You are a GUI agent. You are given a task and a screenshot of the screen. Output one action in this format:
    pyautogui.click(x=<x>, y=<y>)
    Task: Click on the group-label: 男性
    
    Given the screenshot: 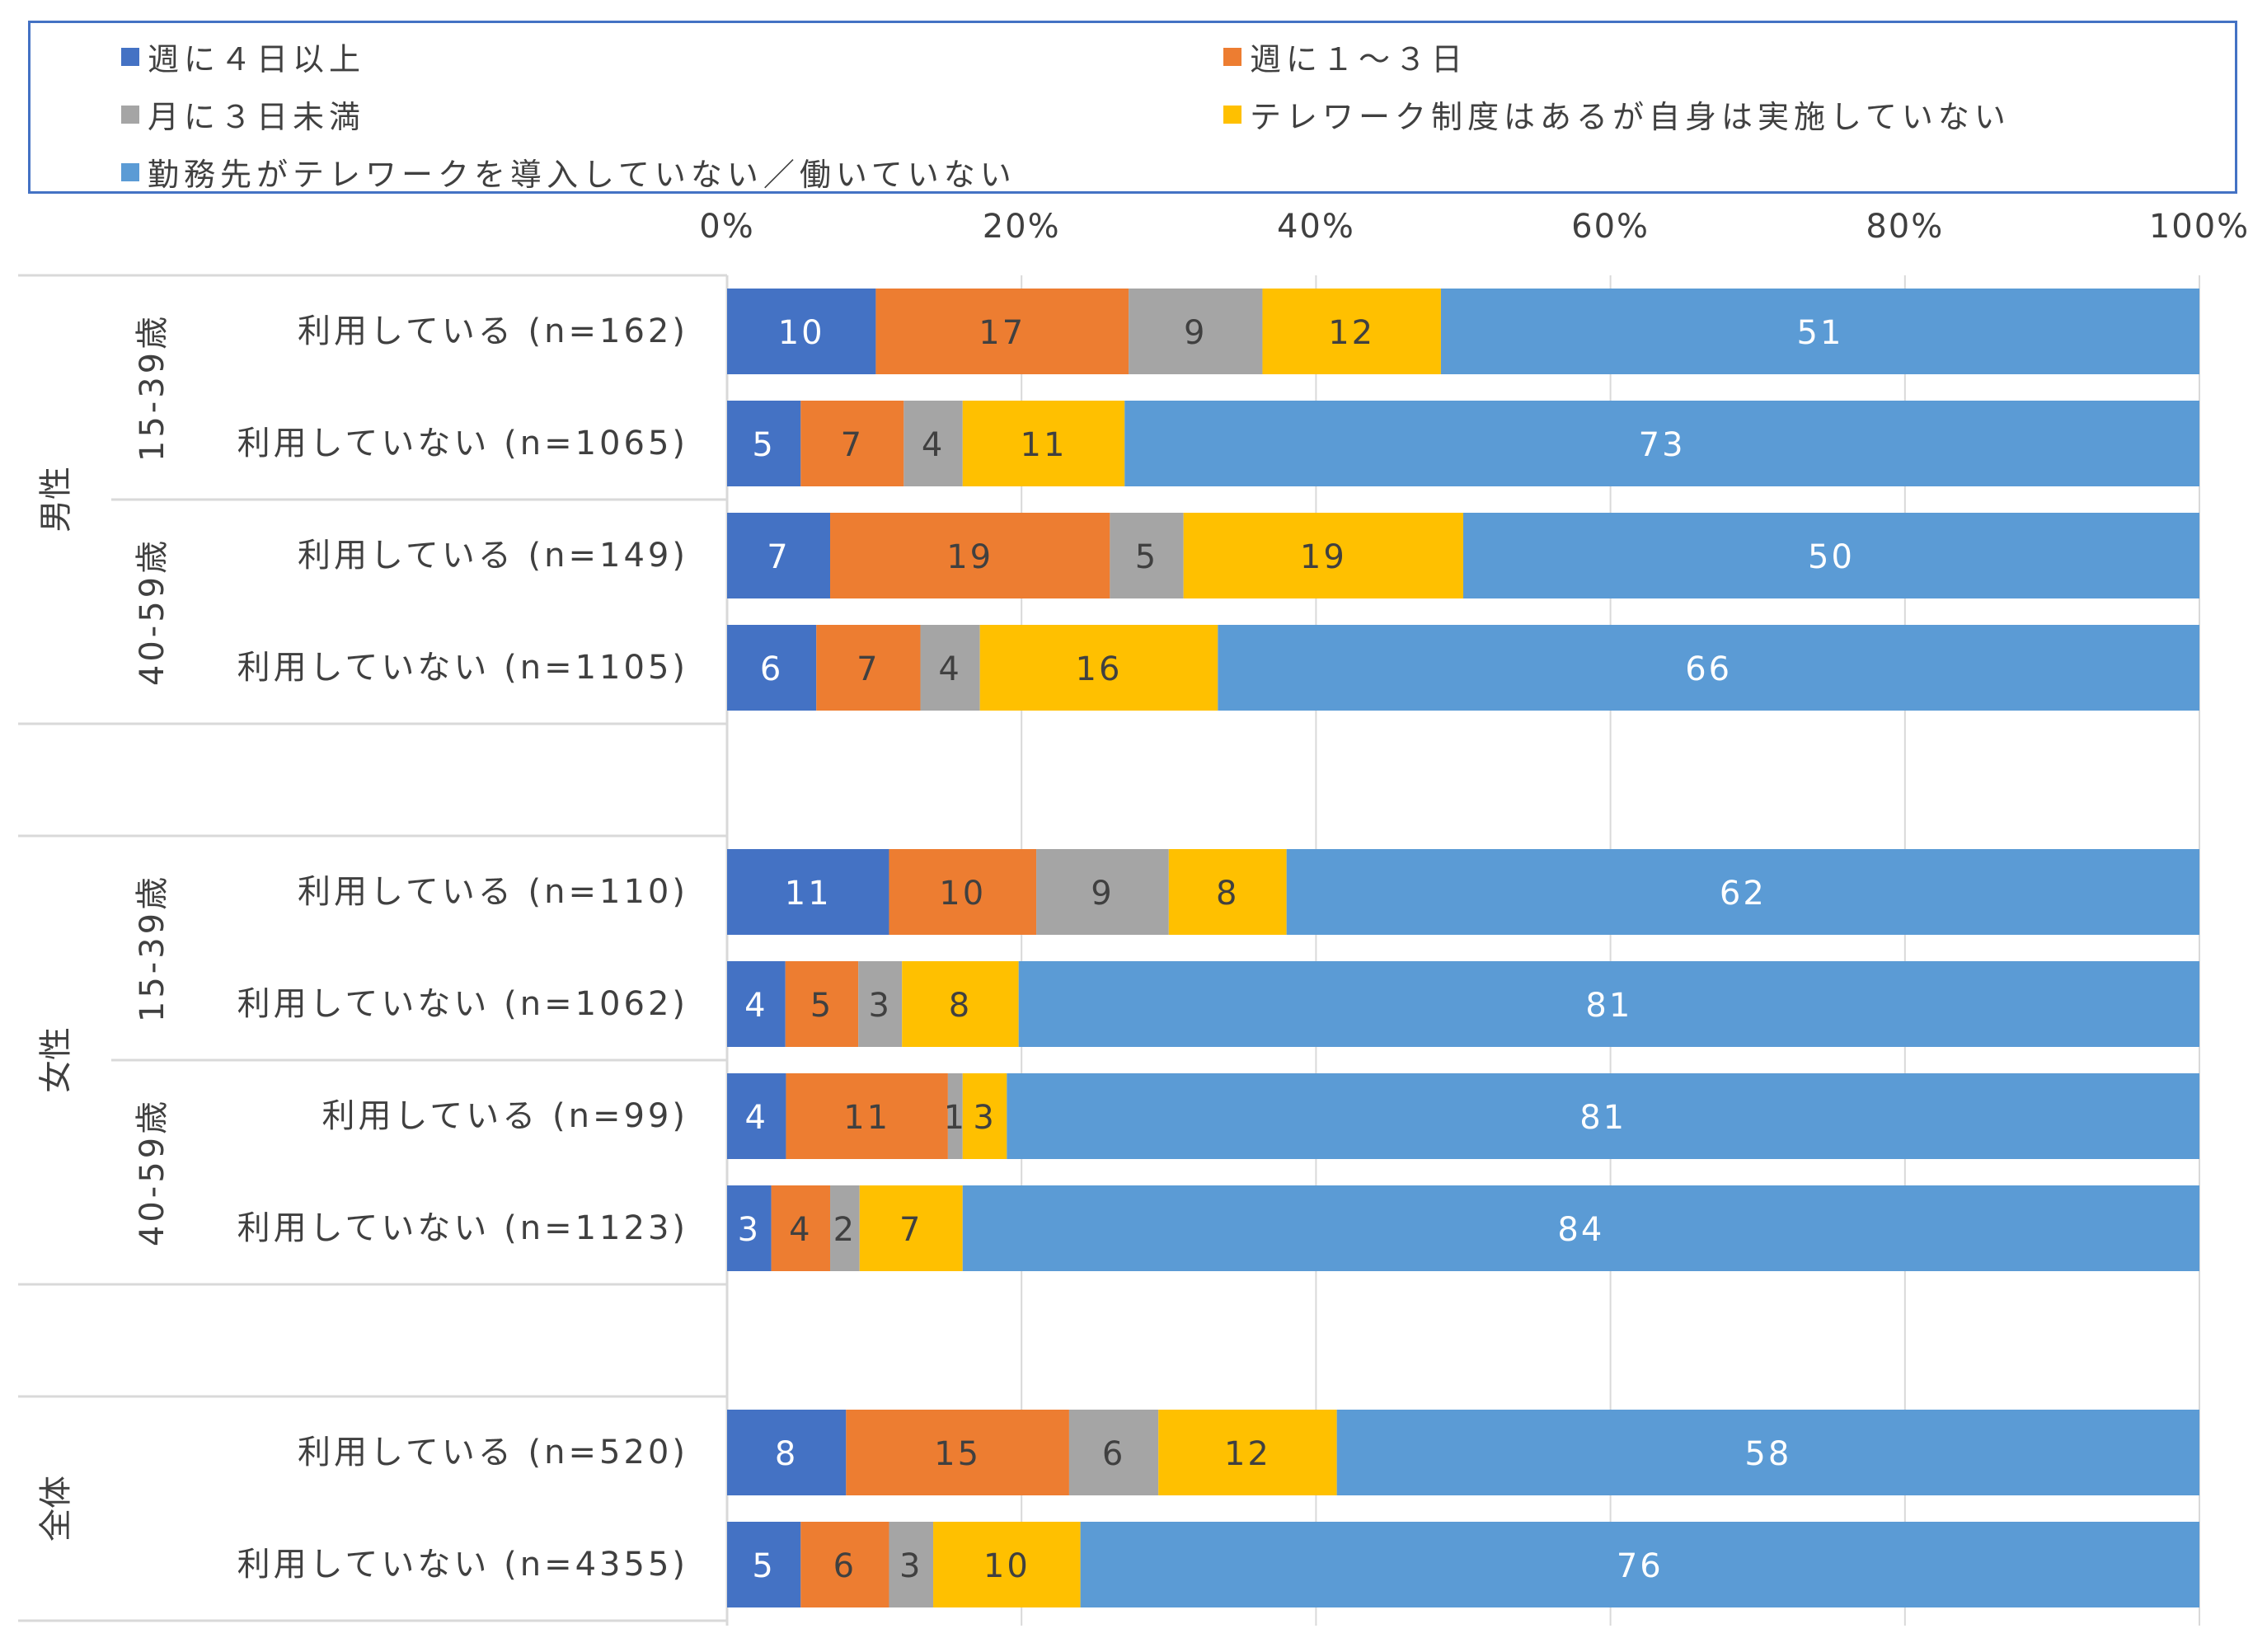 What is the action you would take?
    pyautogui.click(x=56, y=500)
    